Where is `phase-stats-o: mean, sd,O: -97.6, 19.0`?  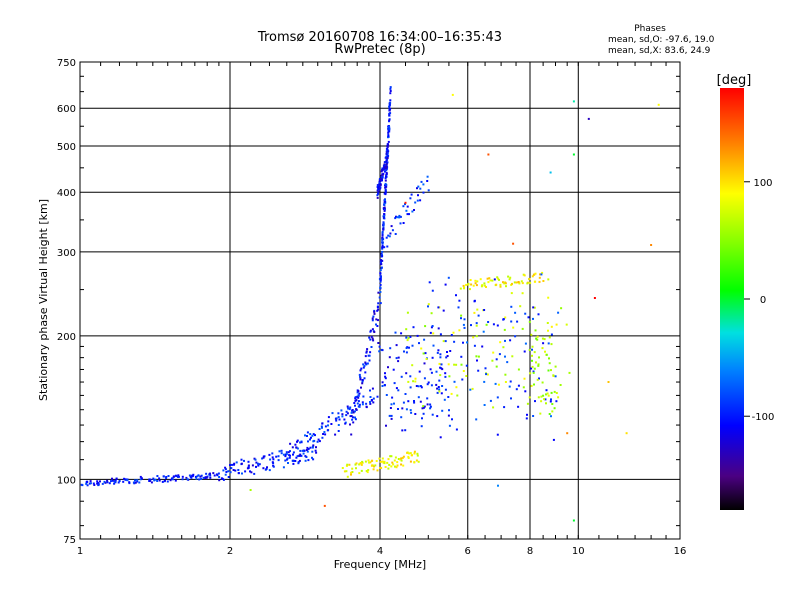 phase-stats-o: mean, sd,O: -97.6, 19.0 is located at coordinates (661, 40).